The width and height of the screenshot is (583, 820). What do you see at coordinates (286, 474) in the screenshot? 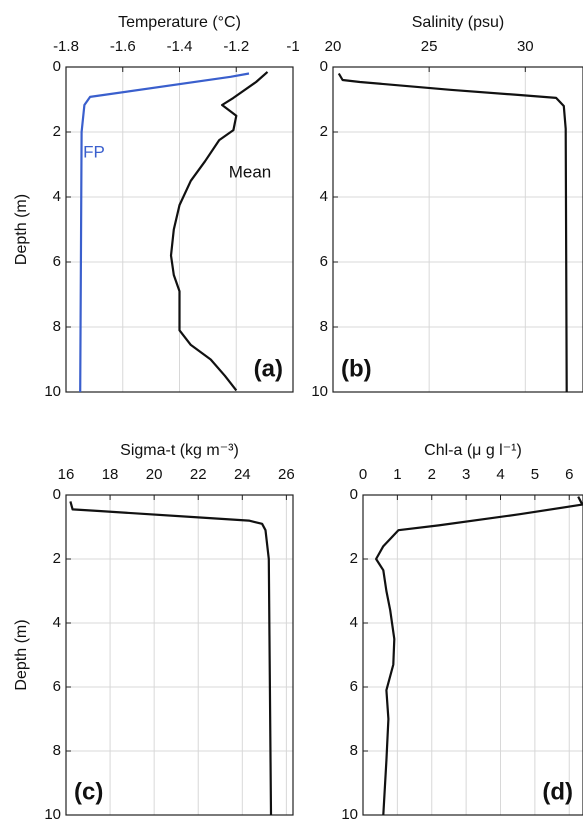
I see `x-tick-label: 26` at bounding box center [286, 474].